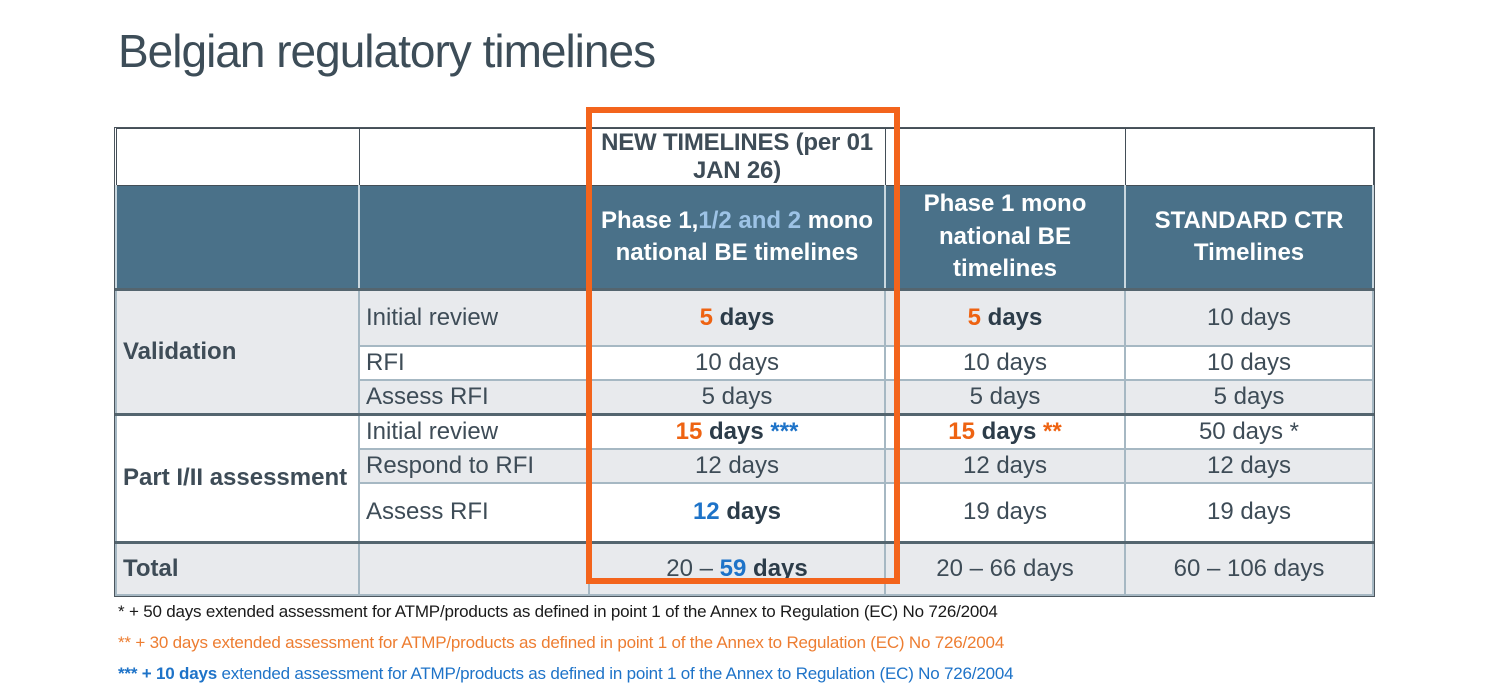 Image resolution: width=1504 pixels, height=695 pixels. What do you see at coordinates (1249, 317) in the screenshot?
I see `cell-validation-initial-std: 10 days` at bounding box center [1249, 317].